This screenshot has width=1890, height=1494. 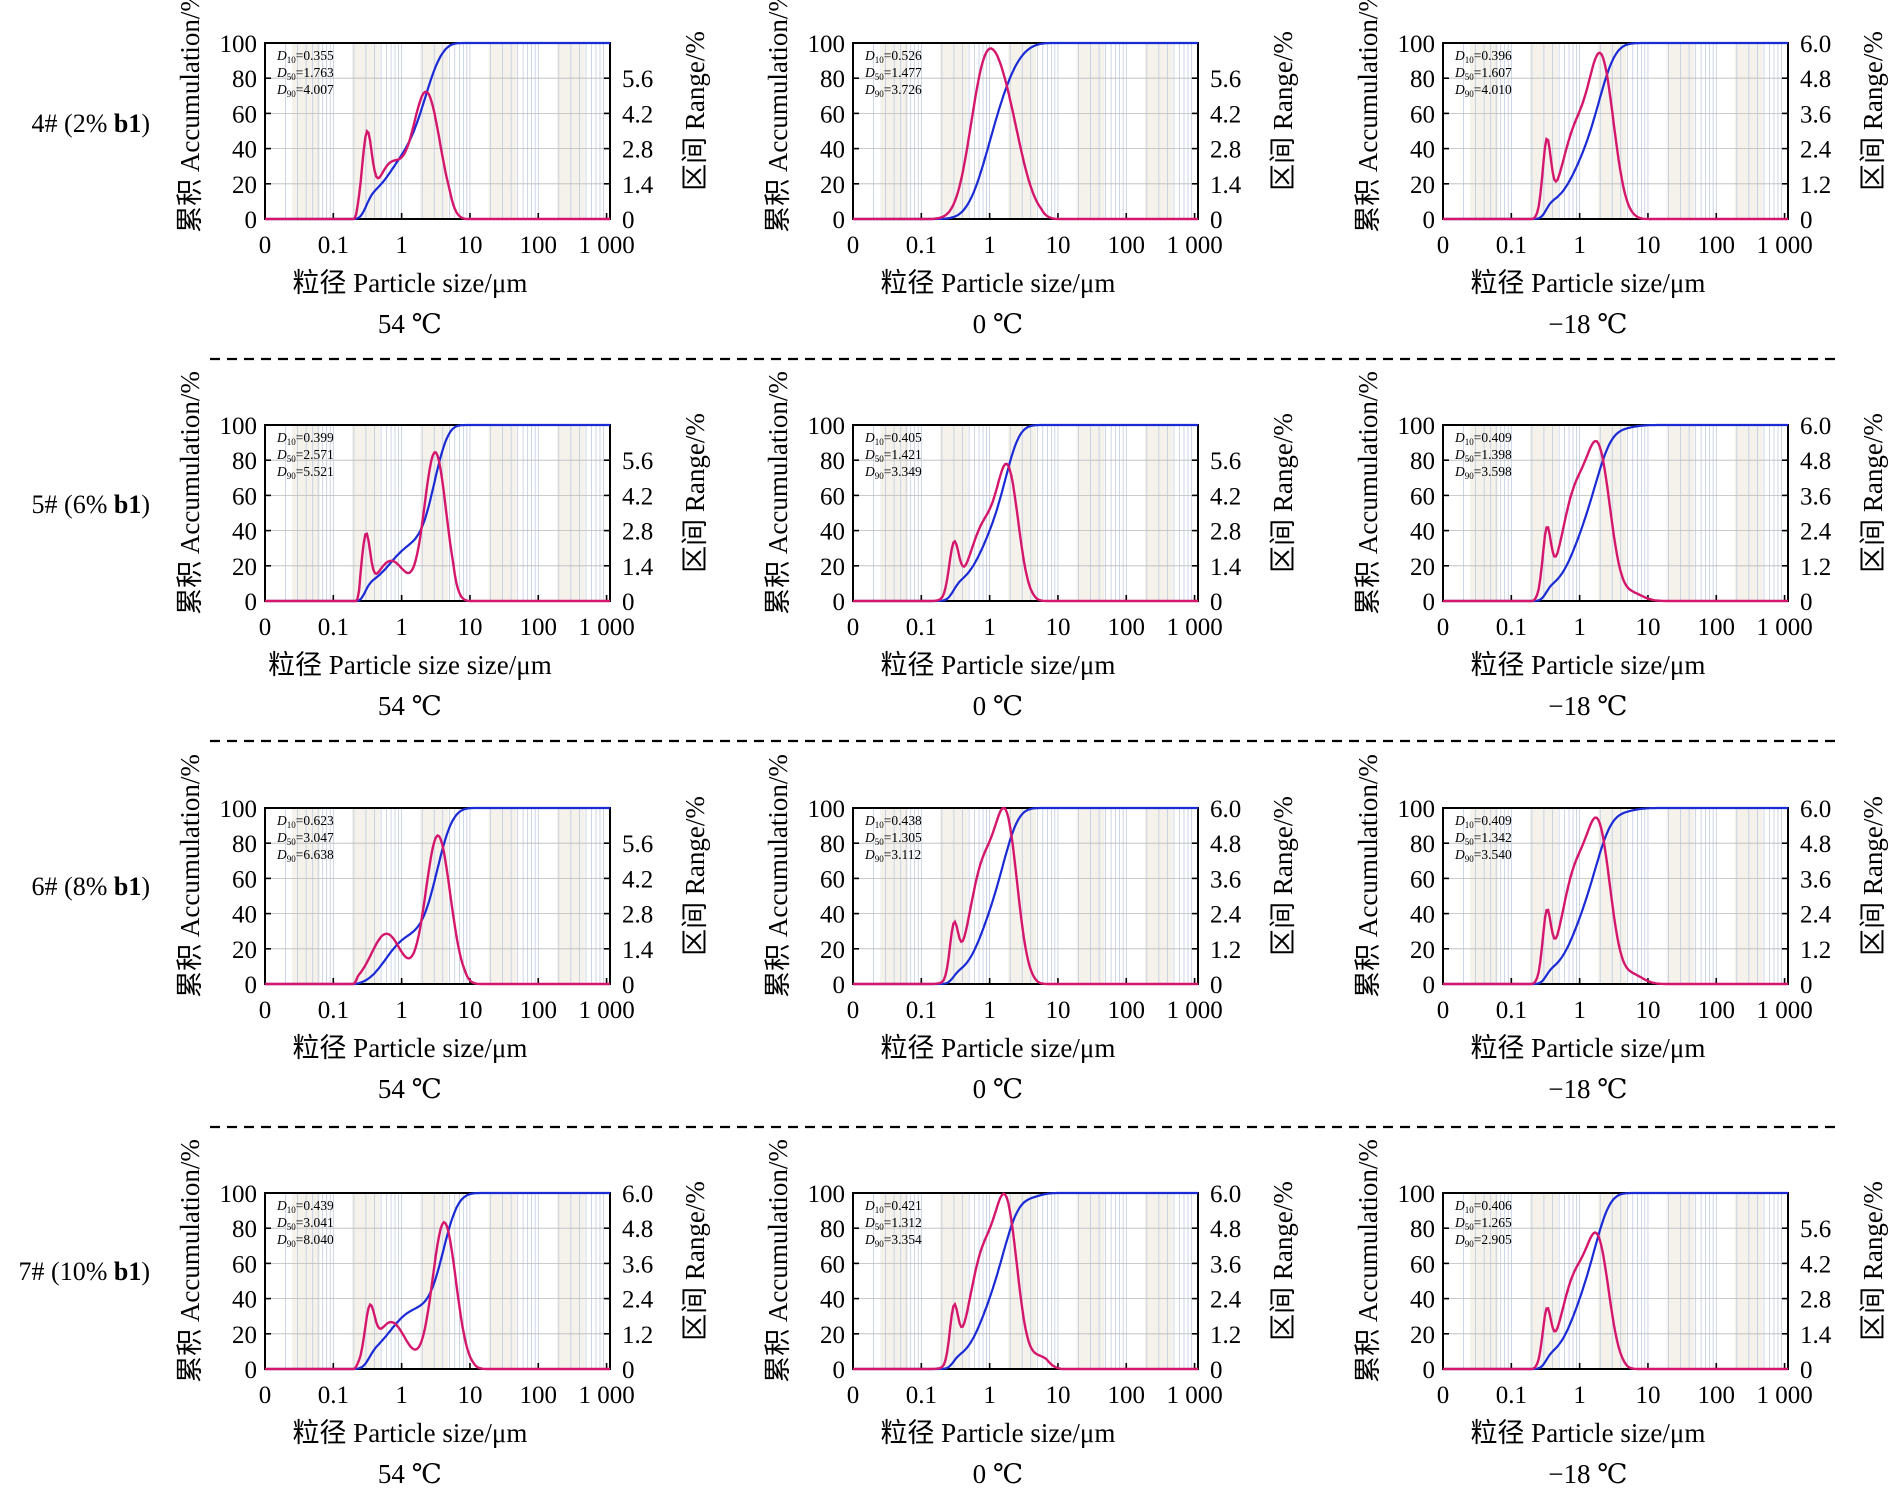 What do you see at coordinates (305, 855) in the screenshot?
I see `d-value-label: D90=6.638` at bounding box center [305, 855].